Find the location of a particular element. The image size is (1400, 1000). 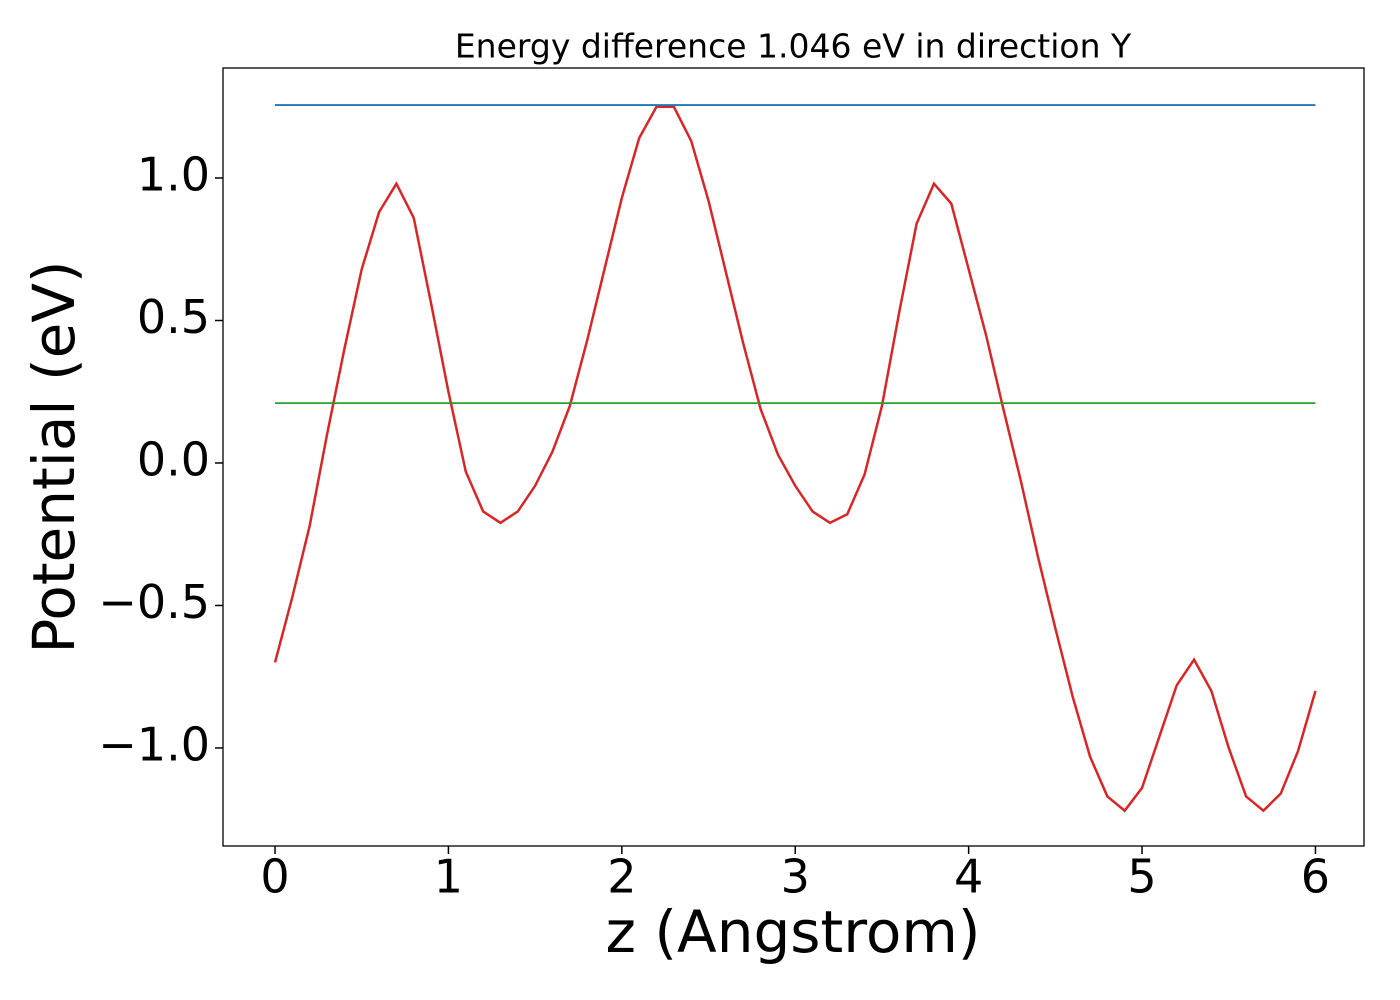

y-tick-label: −0.5 is located at coordinates (154, 602).